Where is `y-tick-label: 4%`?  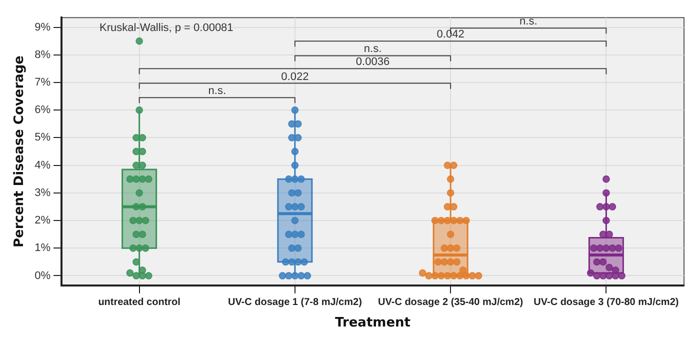 y-tick-label: 4% is located at coordinates (42, 165).